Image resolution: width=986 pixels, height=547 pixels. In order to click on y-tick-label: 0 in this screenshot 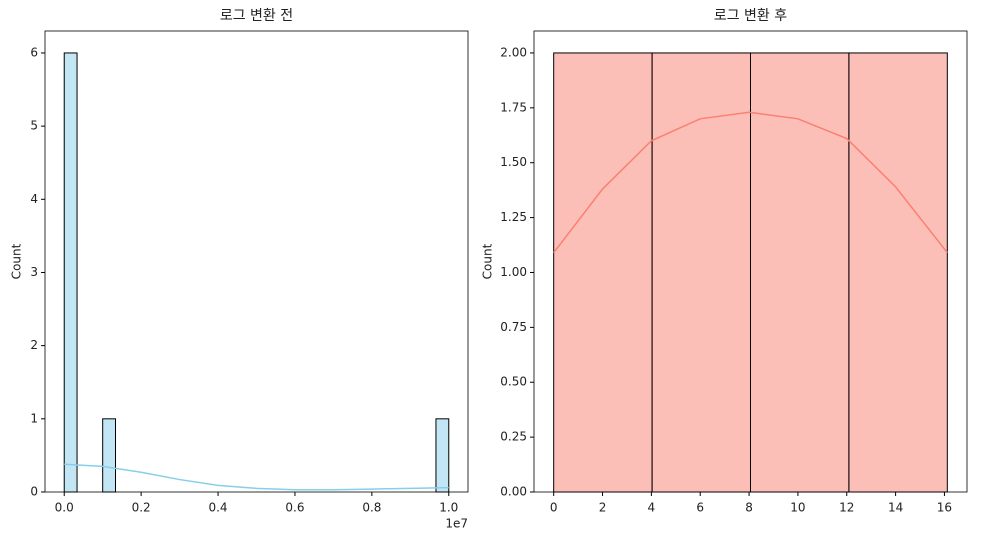, I will do `click(34, 492)`.